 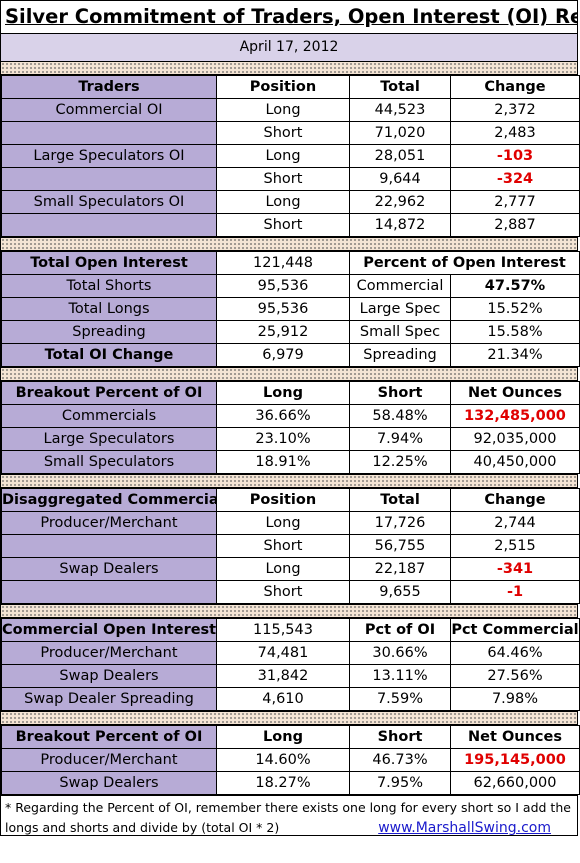 What do you see at coordinates (400, 225) in the screenshot?
I see `total-cell: 14,872` at bounding box center [400, 225].